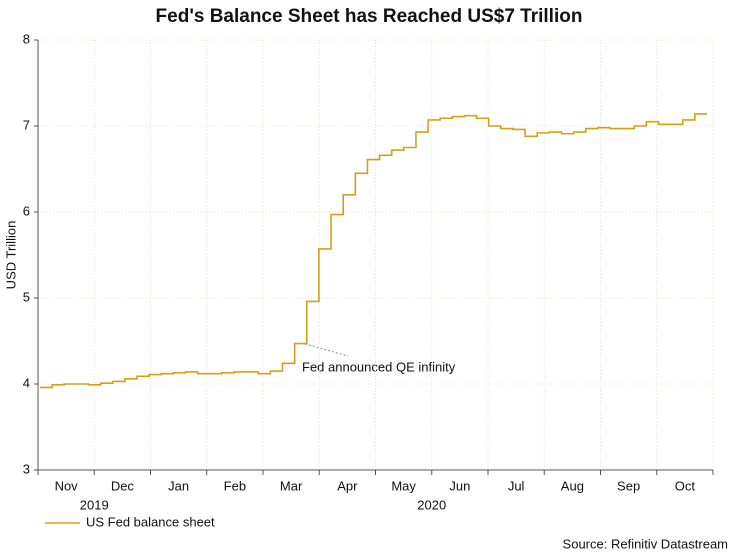  I want to click on x-tick-label: Oct, so click(685, 485).